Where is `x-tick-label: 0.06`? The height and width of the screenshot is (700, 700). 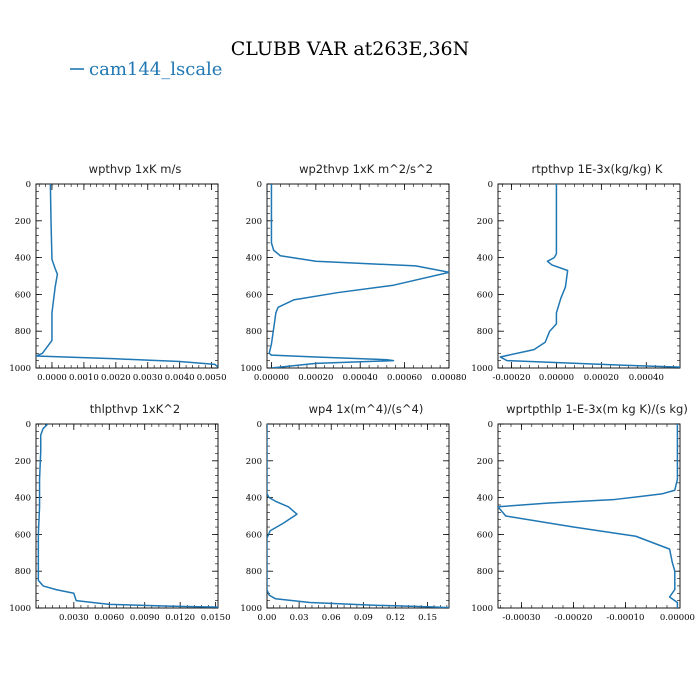 x-tick-label: 0.06 is located at coordinates (331, 618).